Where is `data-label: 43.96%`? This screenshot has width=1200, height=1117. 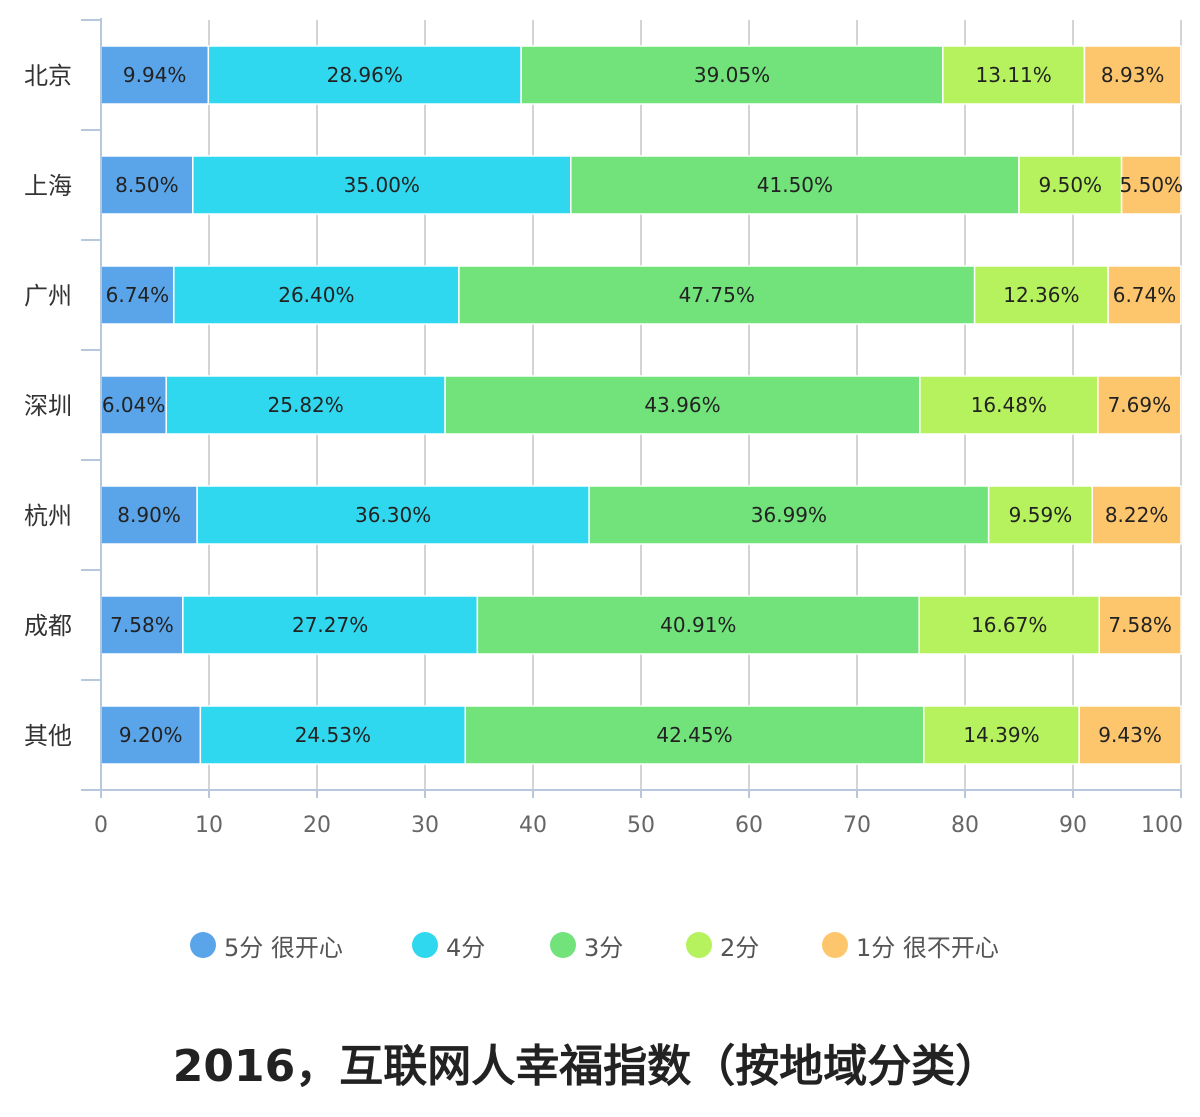
data-label: 43.96% is located at coordinates (682, 405).